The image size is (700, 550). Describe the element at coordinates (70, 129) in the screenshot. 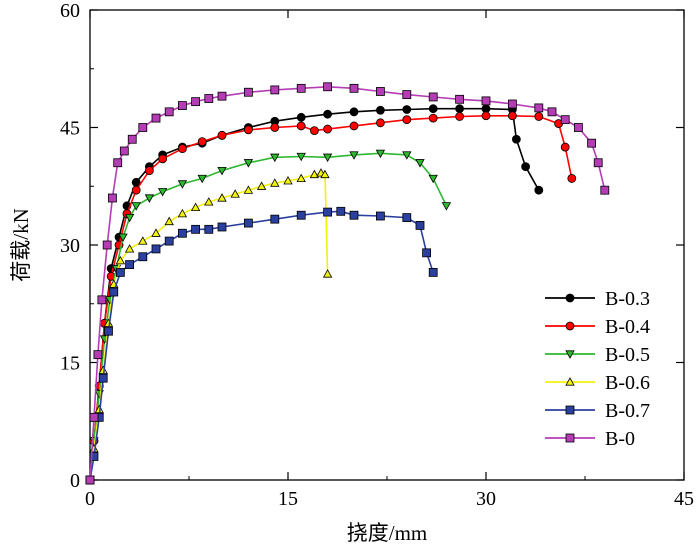

I see `y-tick-label: 45` at that location.